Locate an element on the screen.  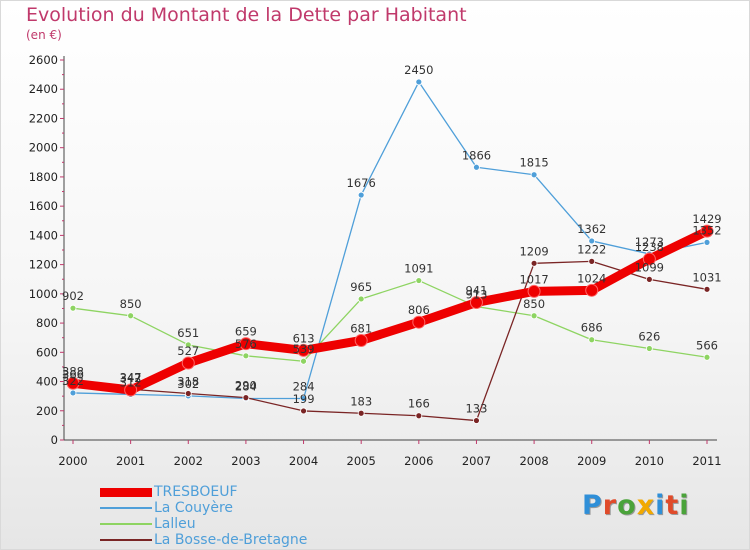
data-label: 566 is located at coordinates (707, 345).